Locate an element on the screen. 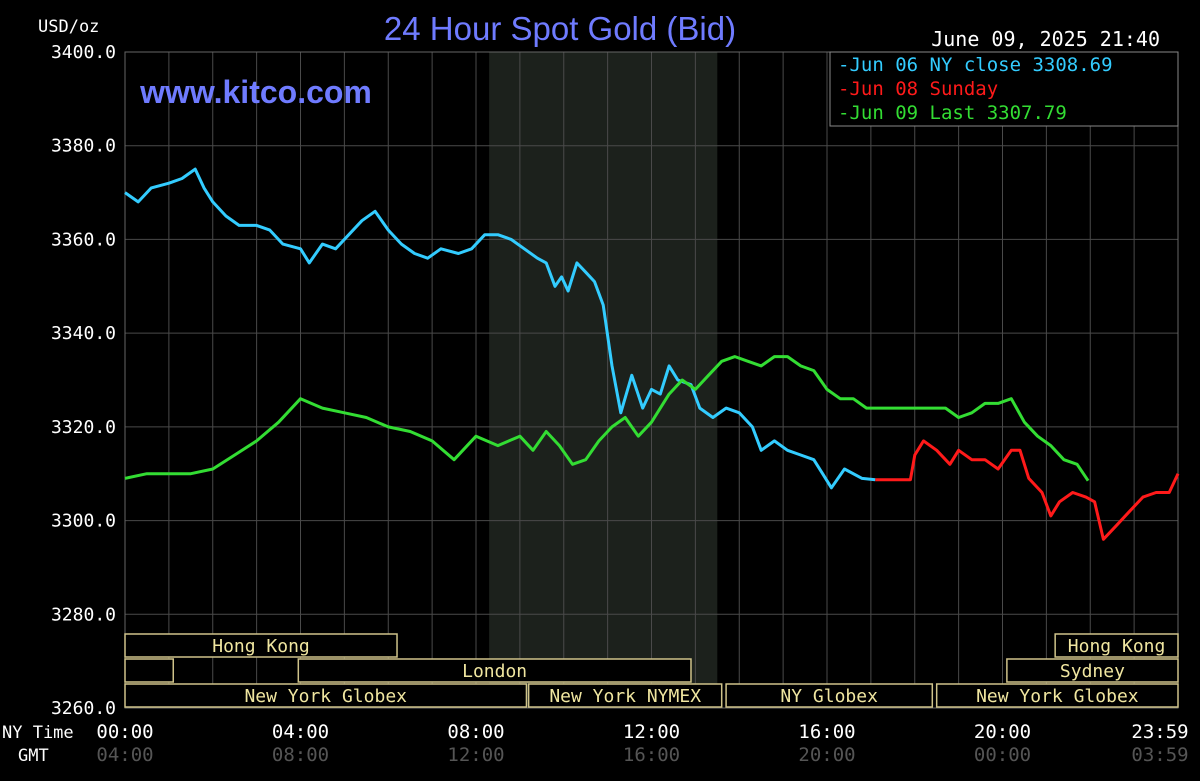  x-tick-label-gmt: 00:00 is located at coordinates (1002, 755).